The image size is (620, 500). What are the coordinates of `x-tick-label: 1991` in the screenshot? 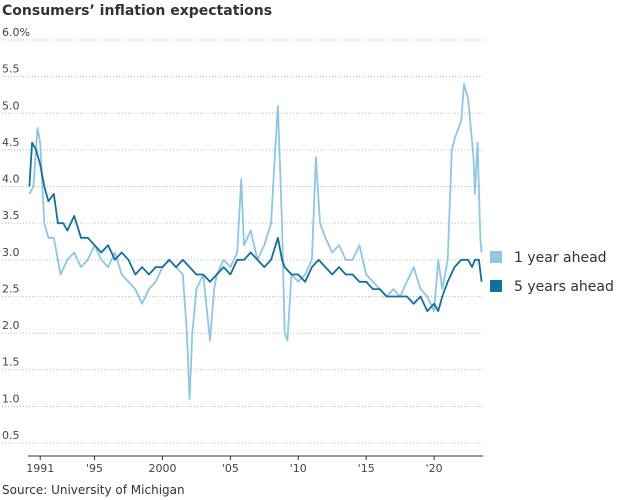 It's located at (40, 468).